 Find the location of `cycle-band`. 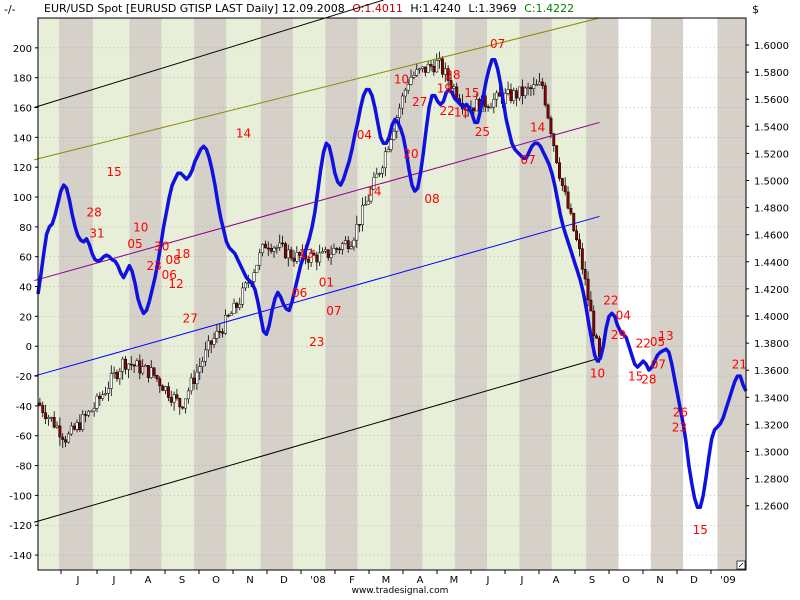

cycle-band is located at coordinates (535, 294).